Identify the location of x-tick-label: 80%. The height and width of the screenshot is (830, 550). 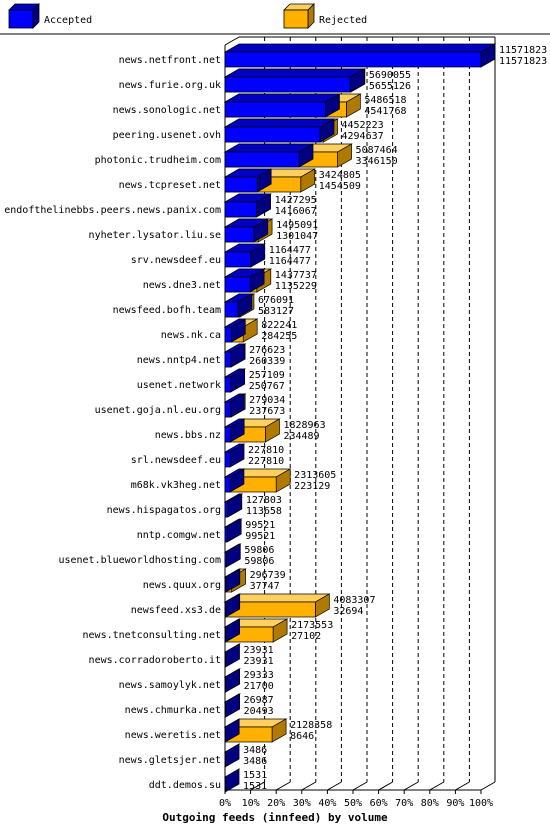
(430, 803).